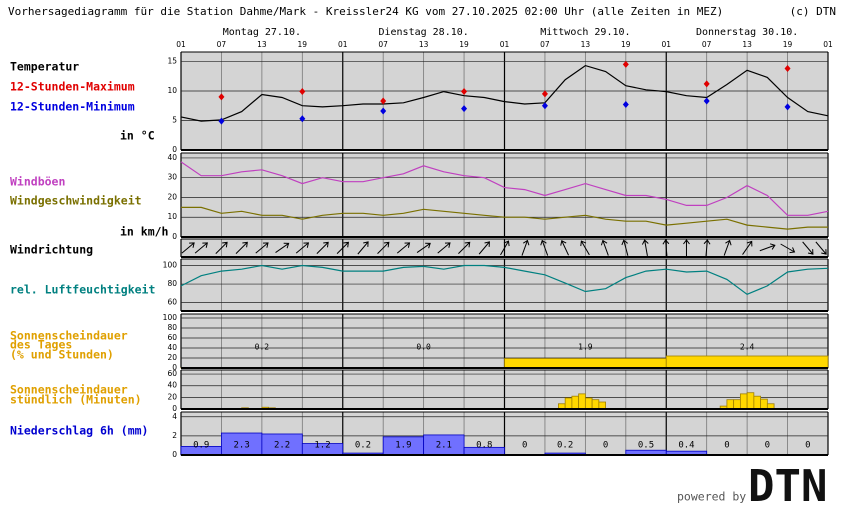 This screenshot has width=850, height=524. Describe the element at coordinates (813, 11) in the screenshot. I see `copyright: (c) DTN` at that location.